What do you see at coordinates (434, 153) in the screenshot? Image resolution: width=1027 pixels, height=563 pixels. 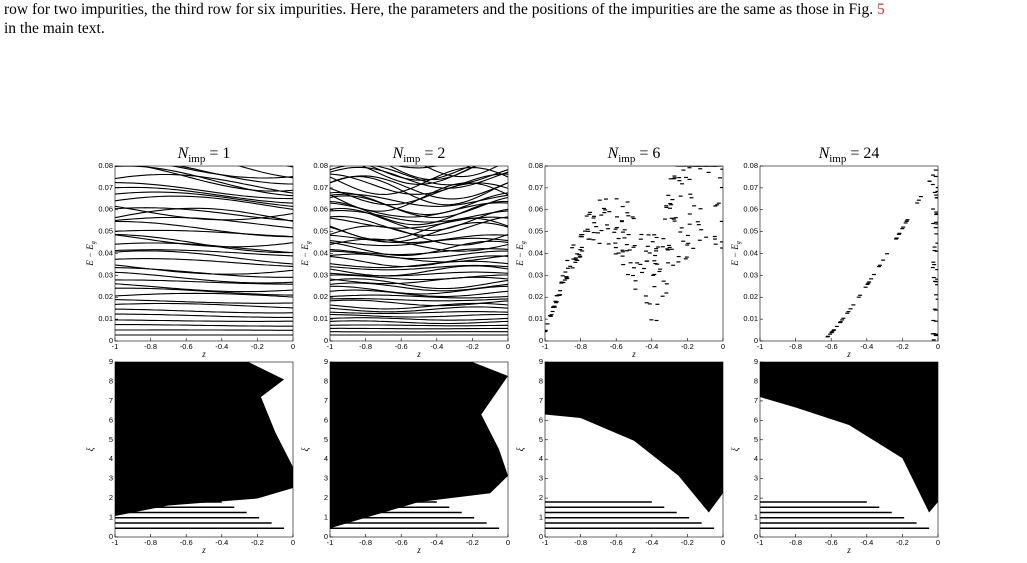 I see `title-rest: = 2` at bounding box center [434, 153].